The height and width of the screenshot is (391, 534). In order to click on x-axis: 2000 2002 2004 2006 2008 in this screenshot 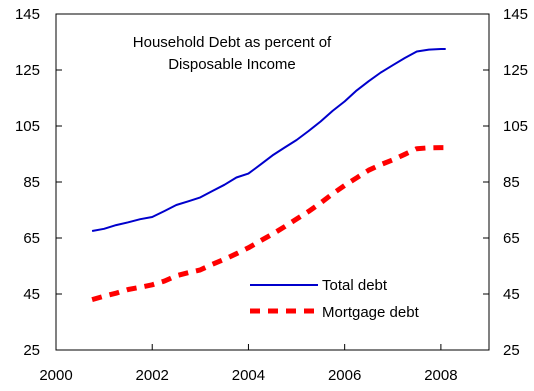, I will do `click(248, 364)`.